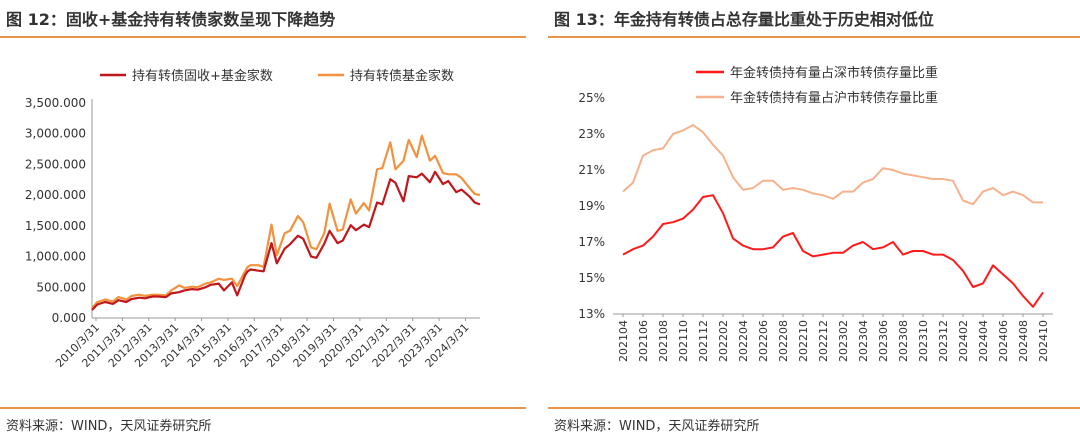  Describe the element at coordinates (55, 103) in the screenshot. I see `y-tick-label: 3,500.000` at that location.